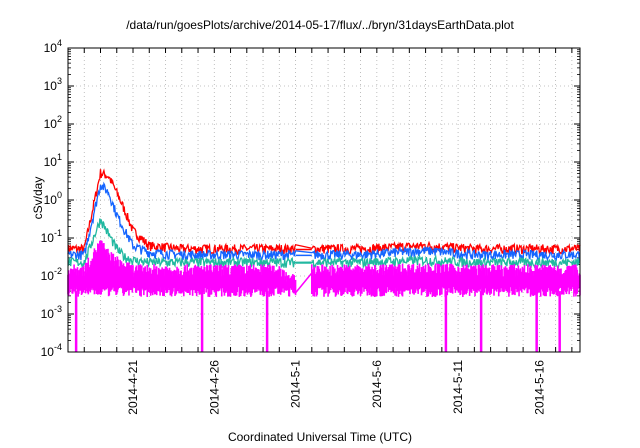  I want to click on x-tick-label: 2014-5-6, so click(377, 384).